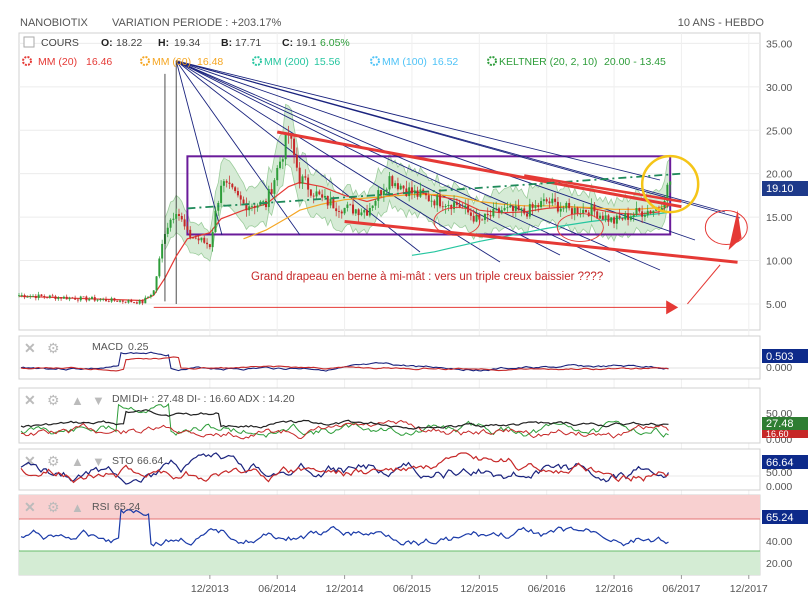  What do you see at coordinates (780, 518) in the screenshot?
I see `rsi-badge: 65.24` at bounding box center [780, 518].